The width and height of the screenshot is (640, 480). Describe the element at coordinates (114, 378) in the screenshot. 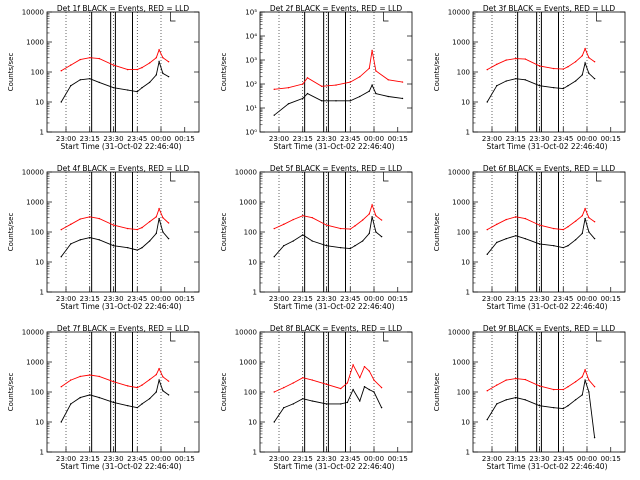

I see `lld-line` at that location.